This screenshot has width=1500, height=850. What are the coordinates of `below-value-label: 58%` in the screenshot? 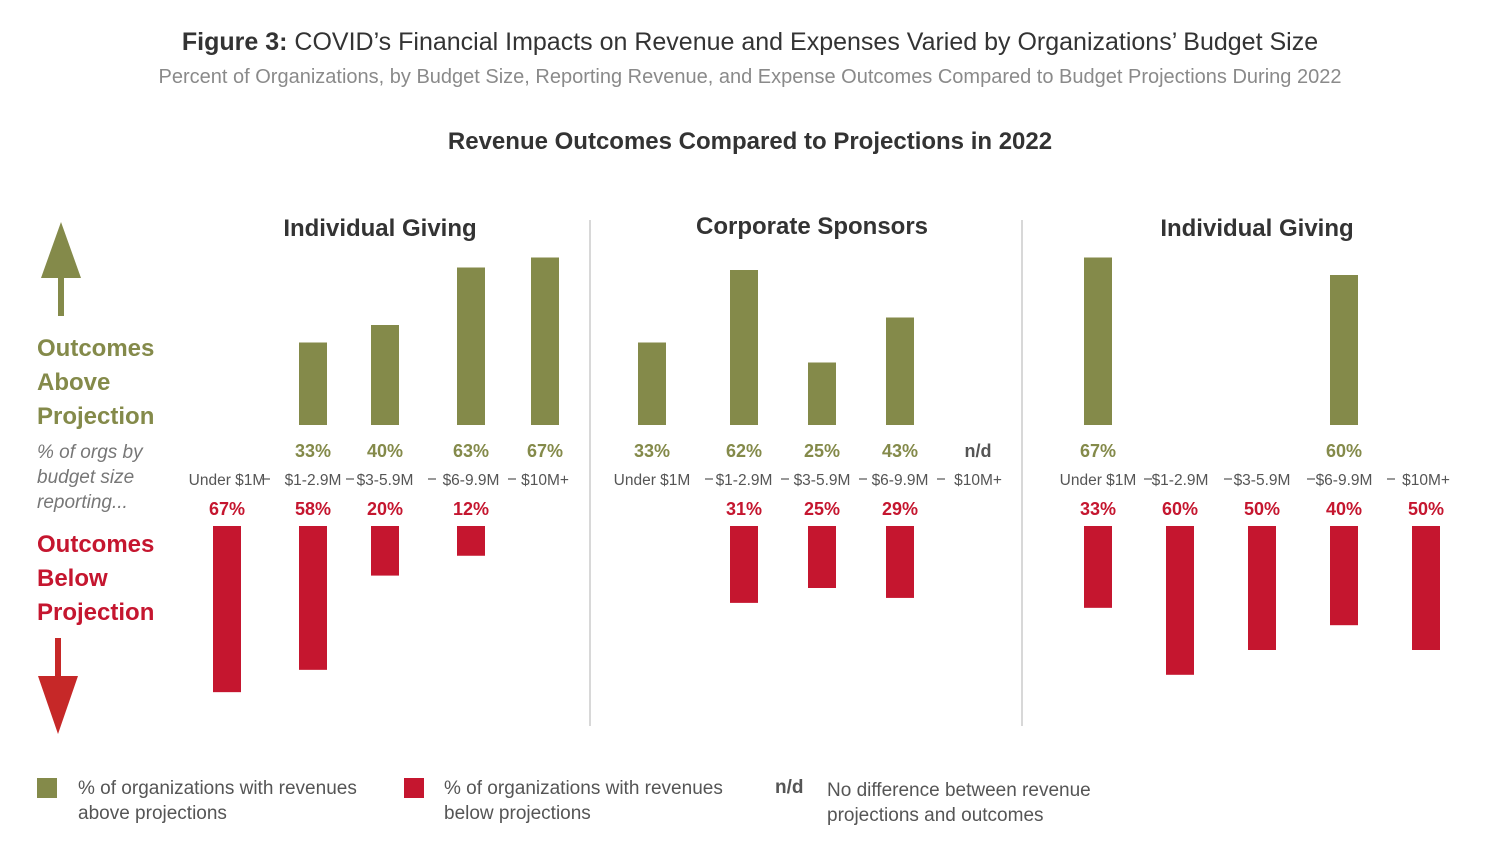 It's located at (313, 509).